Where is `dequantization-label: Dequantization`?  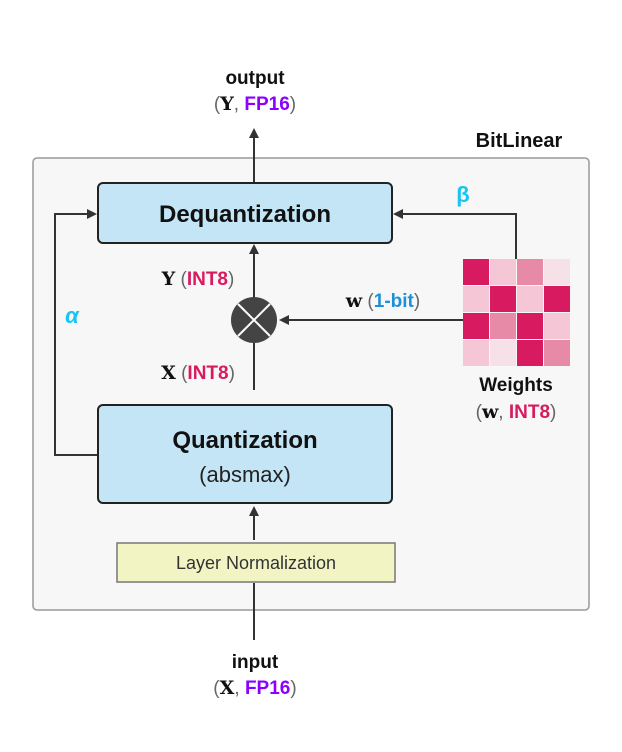
dequantization-label: Dequantization is located at coordinates (245, 214).